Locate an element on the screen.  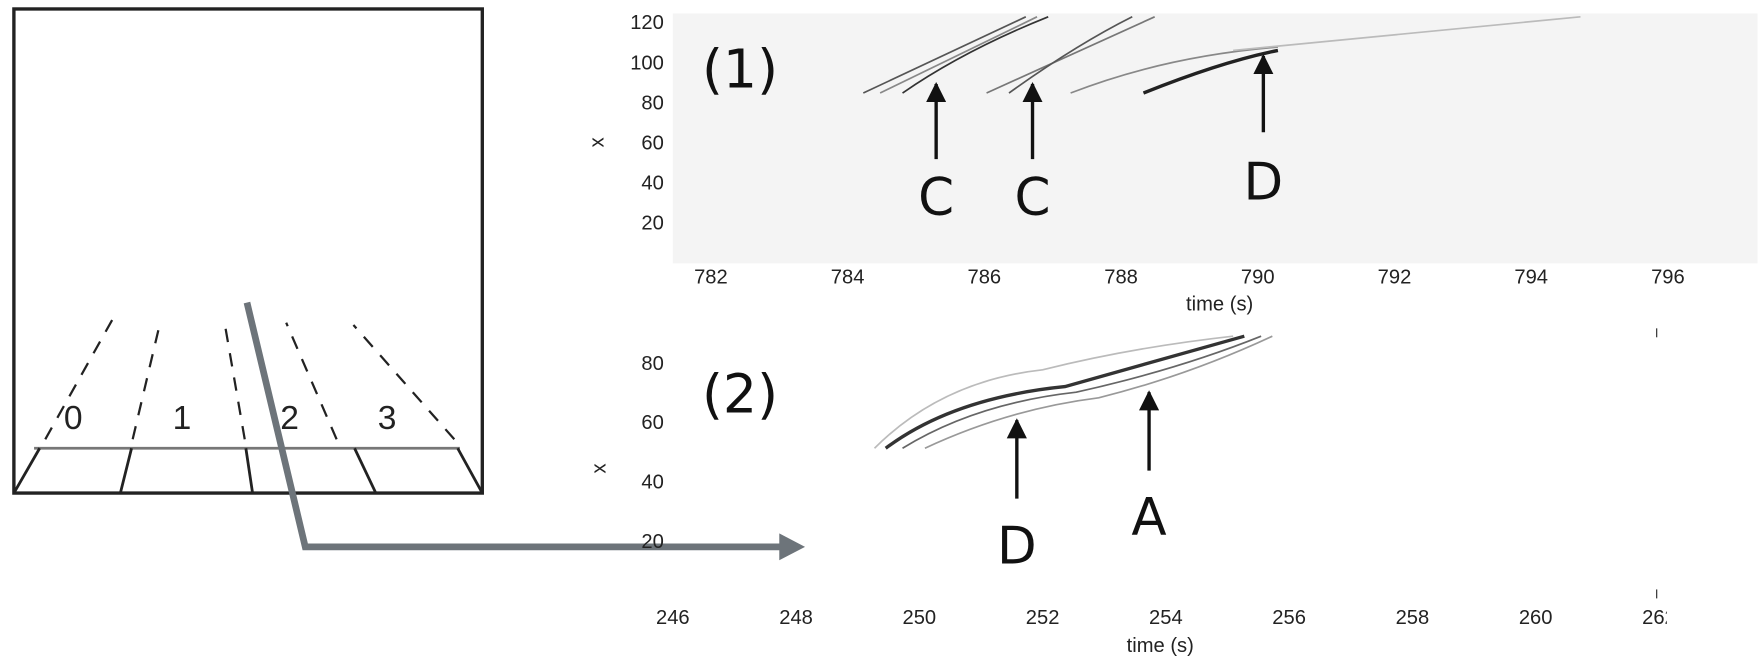
x-tick-label: 246 is located at coordinates (673, 618).